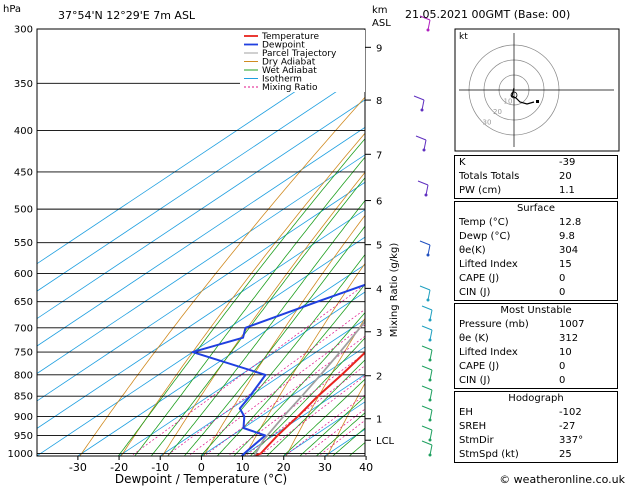  Describe the element at coordinates (536, 398) in the screenshot. I see `index-section-title: Hodograph` at that location.